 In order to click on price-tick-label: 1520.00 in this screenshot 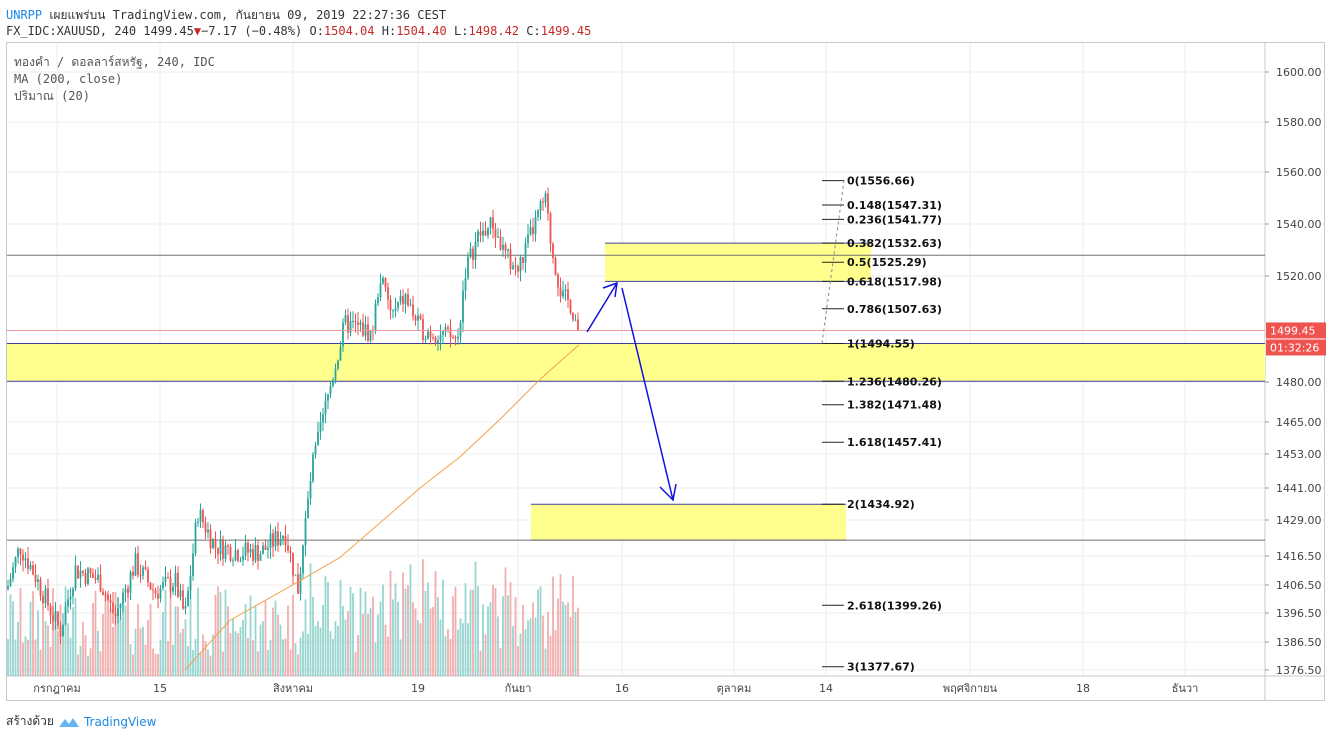, I will do `click(1299, 276)`.